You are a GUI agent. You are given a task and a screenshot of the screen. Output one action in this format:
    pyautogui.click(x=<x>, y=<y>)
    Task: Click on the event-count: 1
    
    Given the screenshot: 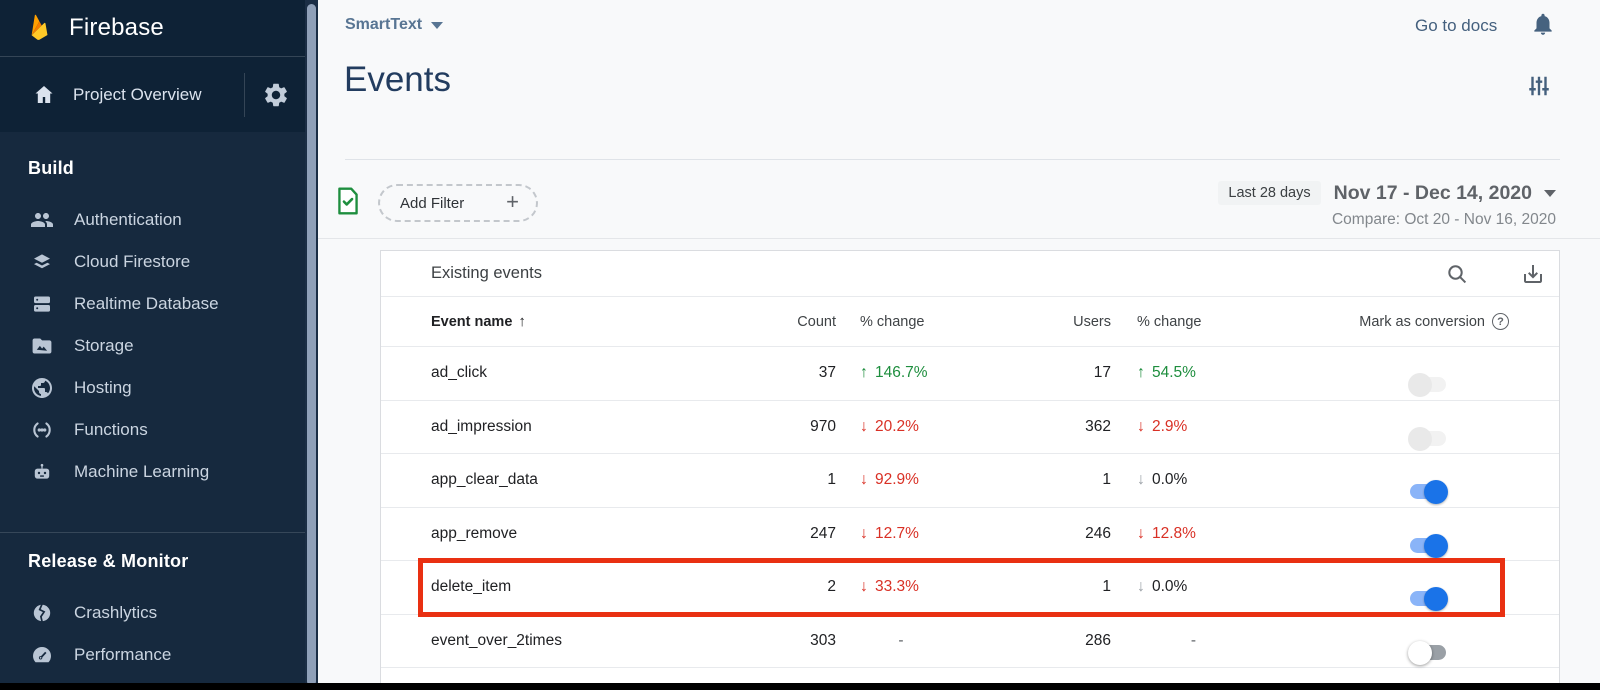 What is the action you would take?
    pyautogui.click(x=831, y=480)
    